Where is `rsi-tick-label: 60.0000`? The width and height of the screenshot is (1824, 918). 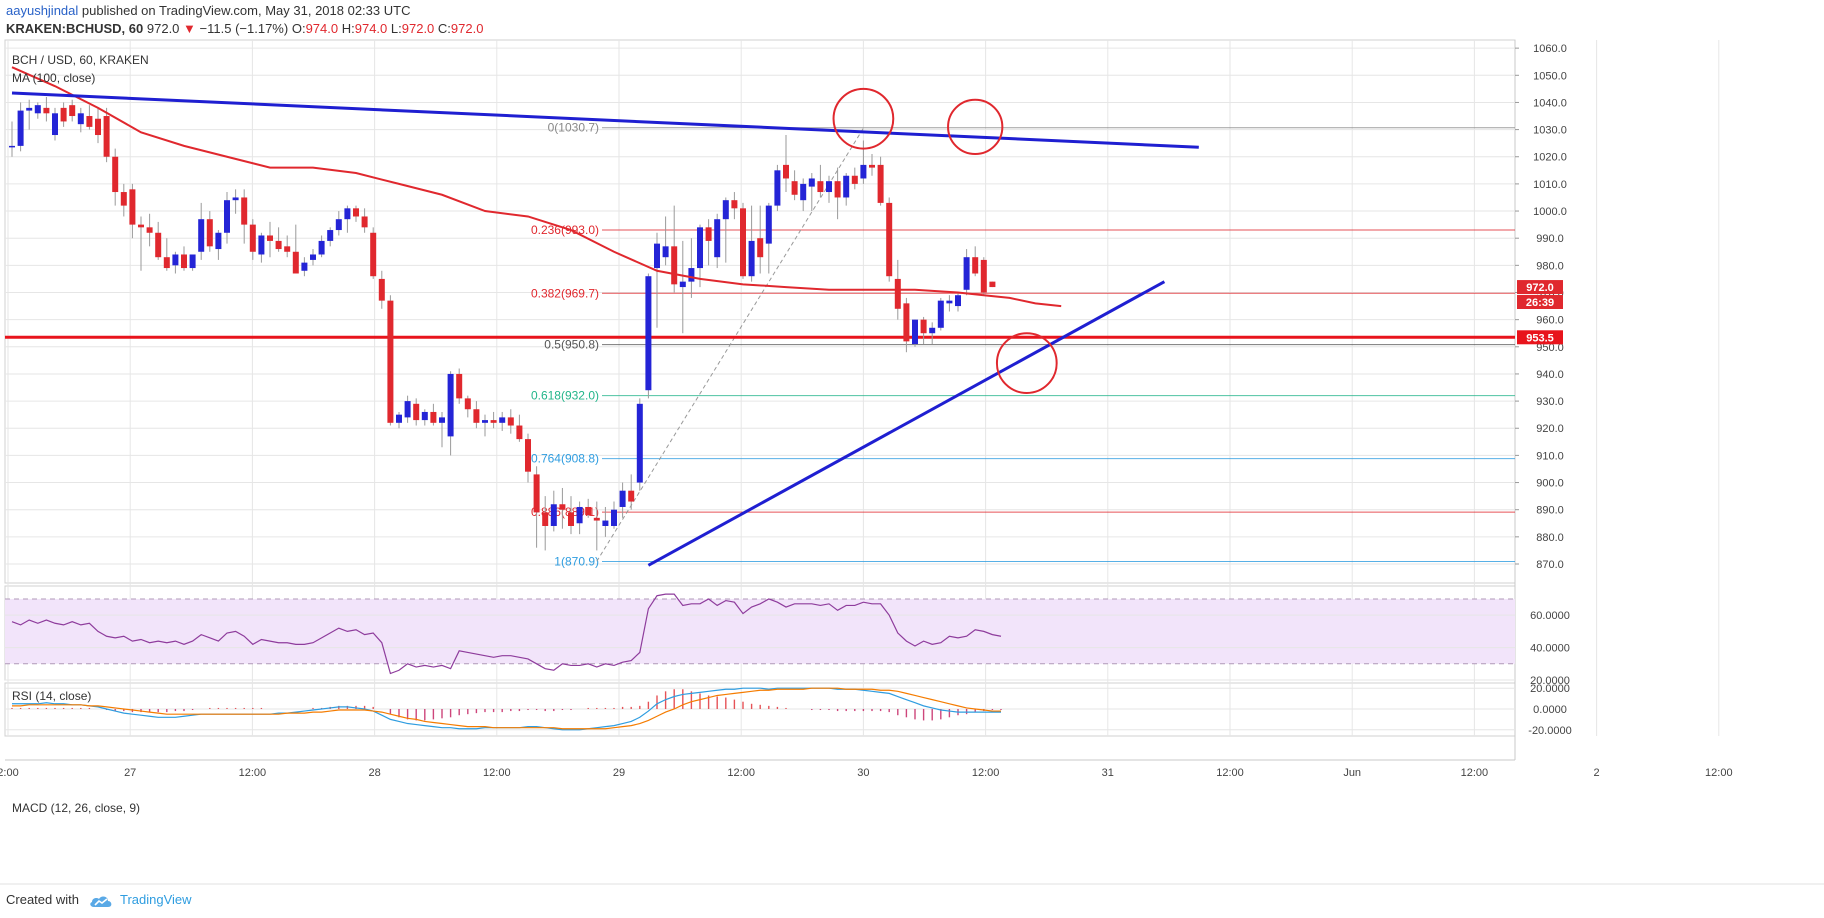 rsi-tick-label: 60.0000 is located at coordinates (1550, 616).